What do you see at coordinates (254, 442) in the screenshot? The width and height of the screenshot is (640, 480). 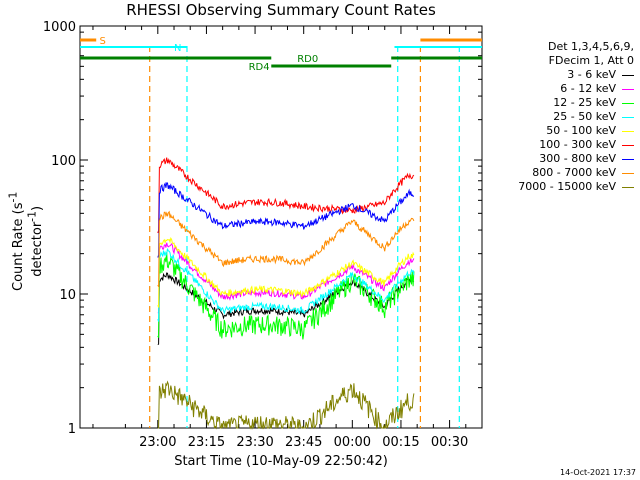 I see `x-tick-label: 23:30` at bounding box center [254, 442].